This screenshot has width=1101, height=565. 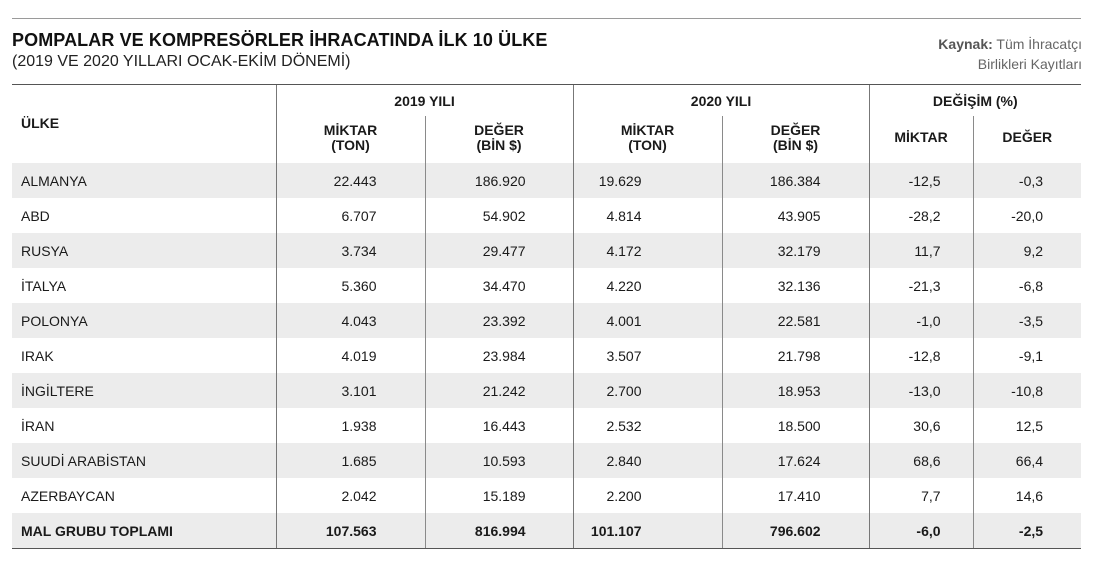 I want to click on change-value-cell: -6,8, so click(x=1027, y=285).